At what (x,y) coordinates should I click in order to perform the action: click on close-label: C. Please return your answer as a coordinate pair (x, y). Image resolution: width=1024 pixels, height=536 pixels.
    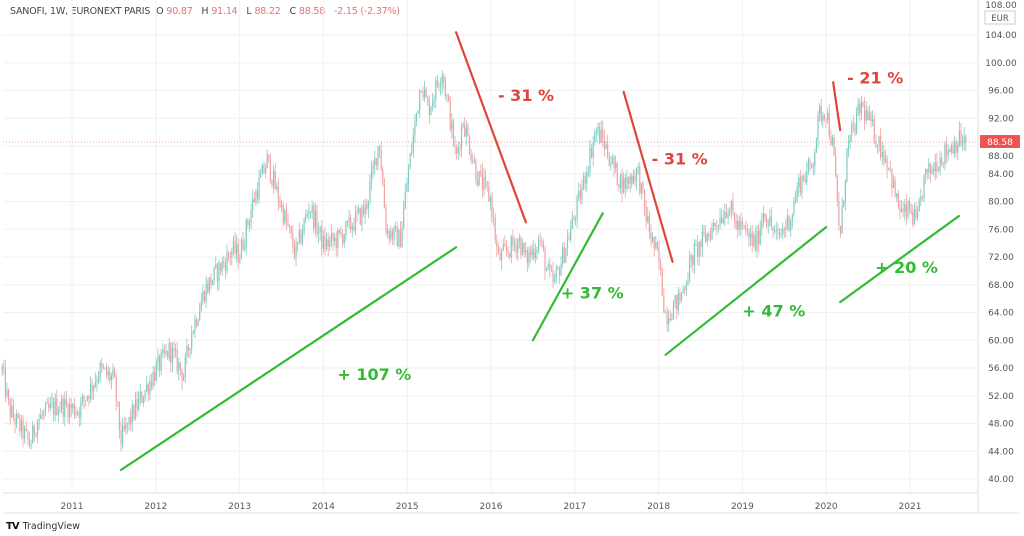
    Looking at the image, I should click on (292, 11).